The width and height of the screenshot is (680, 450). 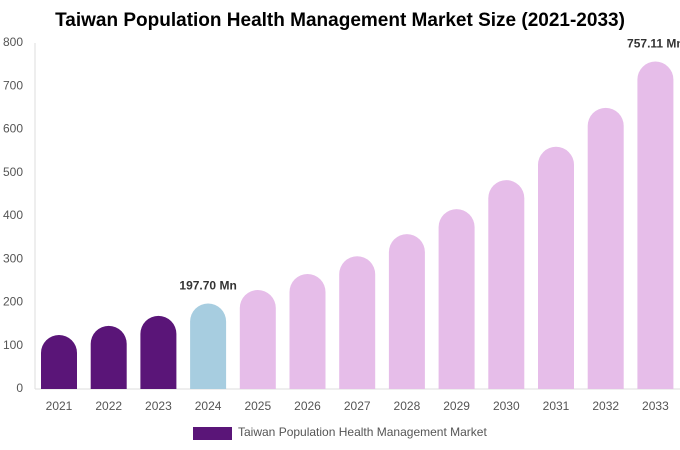 I want to click on y-tick-label: 400, so click(x=13, y=215).